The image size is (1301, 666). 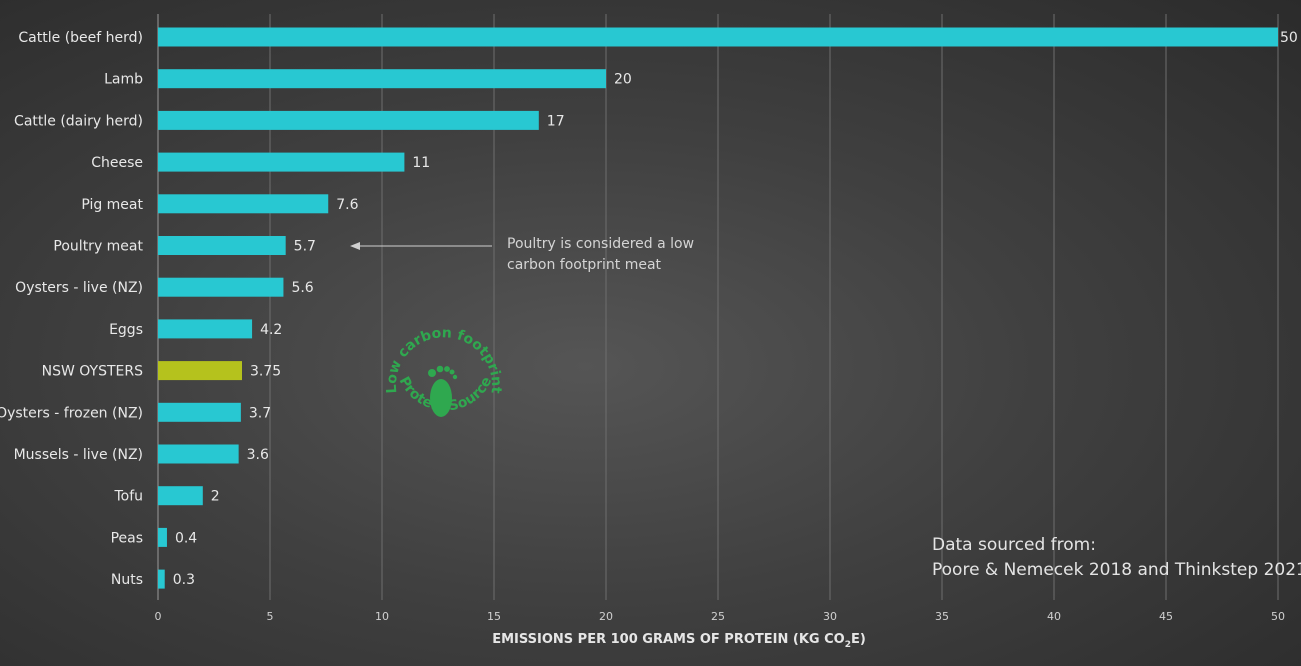 I want to click on bar-cattle-dairy-herd, so click(x=348, y=120).